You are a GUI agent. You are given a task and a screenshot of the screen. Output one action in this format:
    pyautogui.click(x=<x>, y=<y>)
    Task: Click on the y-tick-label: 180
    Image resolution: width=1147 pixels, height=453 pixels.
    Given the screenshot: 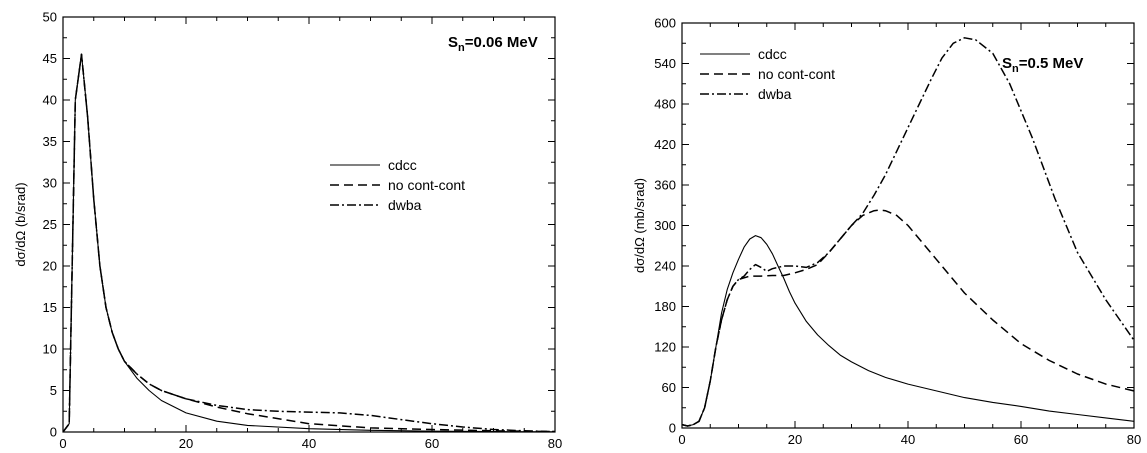 What is the action you would take?
    pyautogui.click(x=665, y=306)
    